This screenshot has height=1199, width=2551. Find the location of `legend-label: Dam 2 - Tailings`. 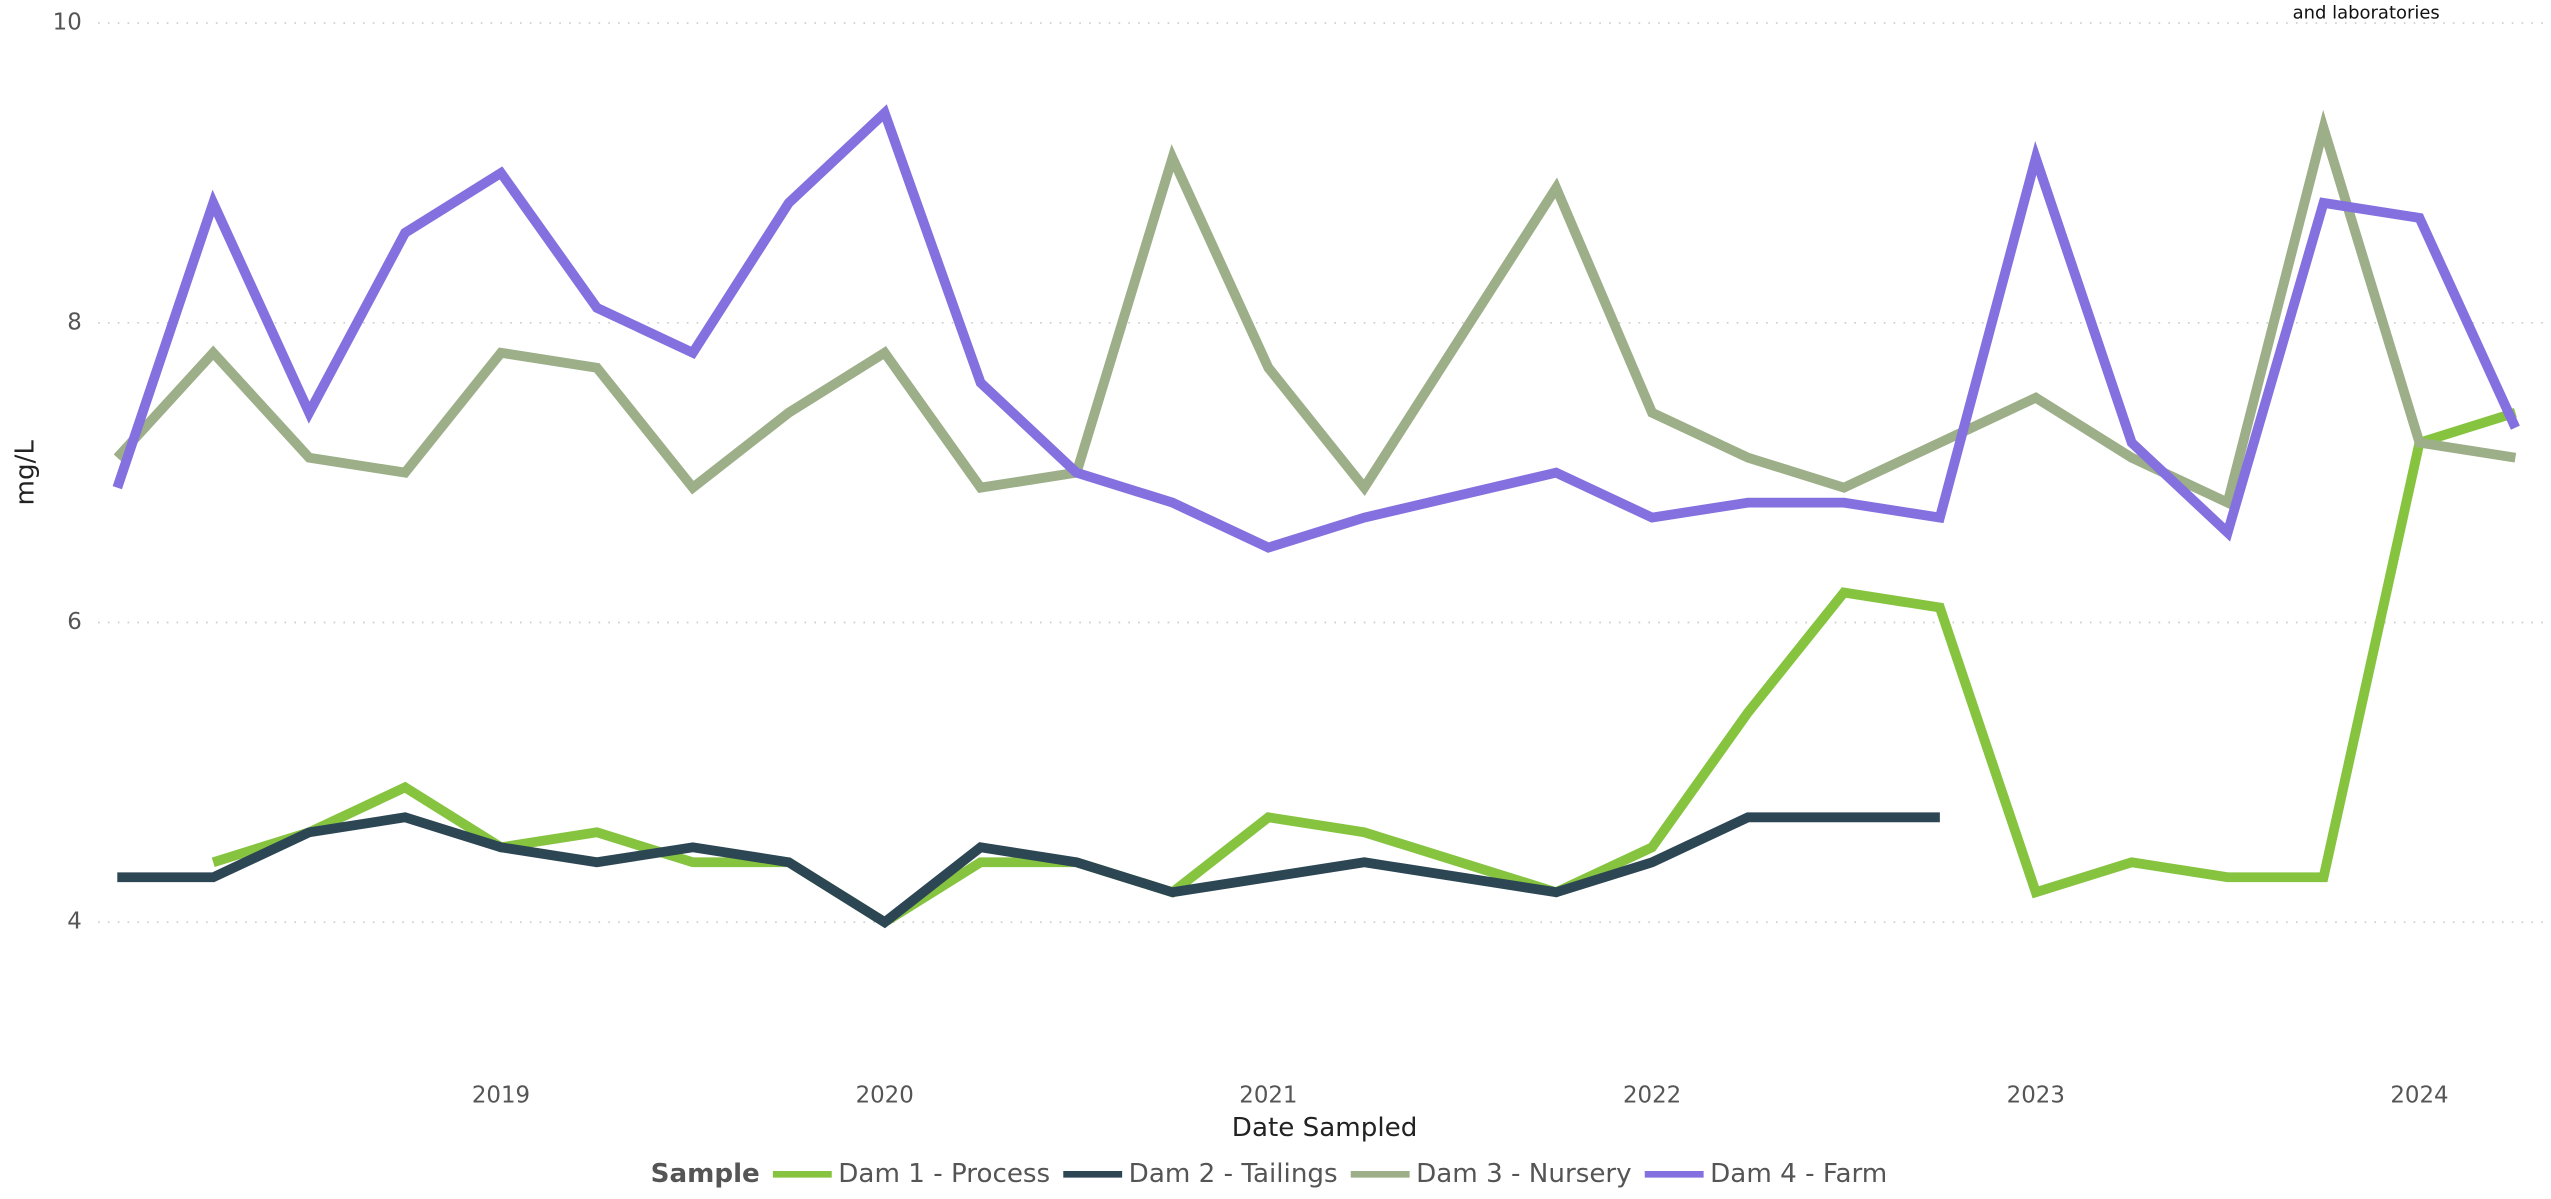

legend-label: Dam 2 - Tailings is located at coordinates (1233, 1174).